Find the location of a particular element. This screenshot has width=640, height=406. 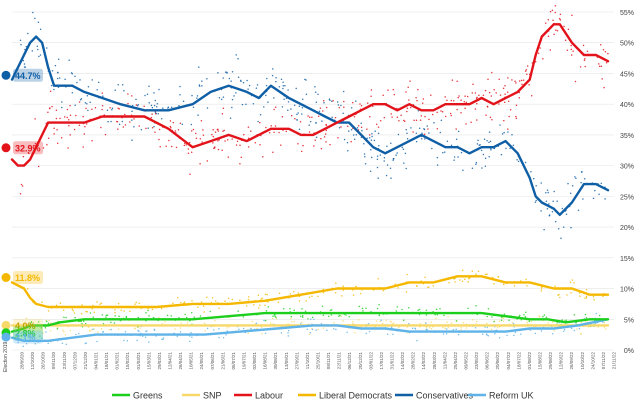

liberal-democrats-election-dot is located at coordinates (6, 277).